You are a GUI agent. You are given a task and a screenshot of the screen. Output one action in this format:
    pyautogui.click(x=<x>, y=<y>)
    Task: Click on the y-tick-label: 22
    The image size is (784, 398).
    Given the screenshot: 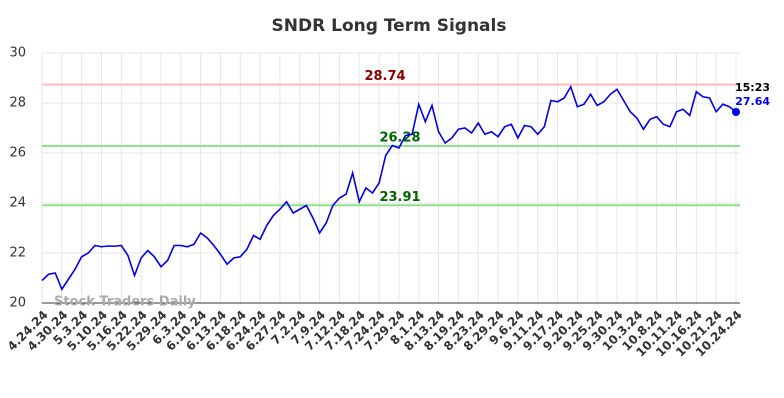 What is the action you would take?
    pyautogui.click(x=17, y=253)
    